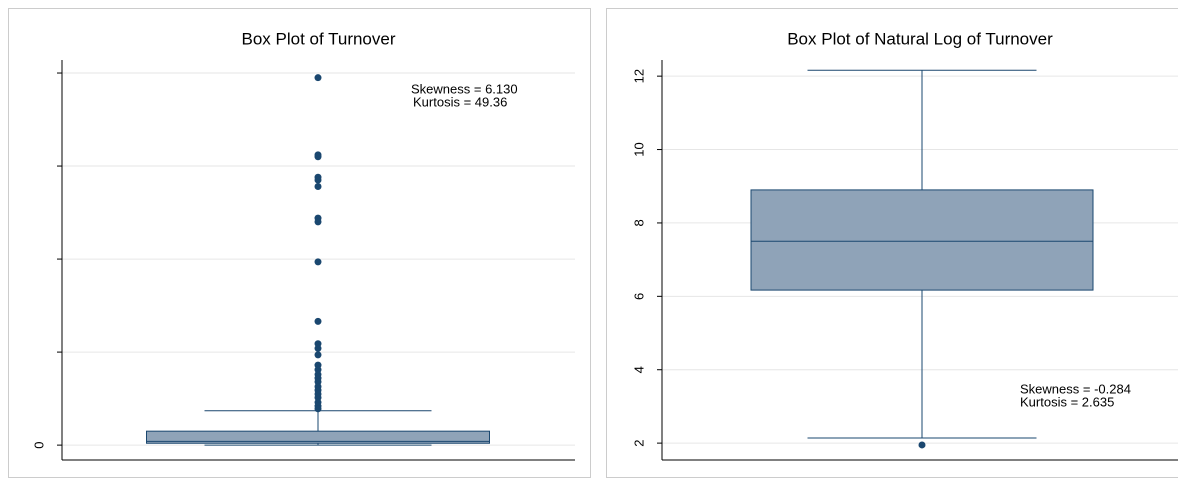 This screenshot has height=481, width=1178. What do you see at coordinates (1075, 388) in the screenshot?
I see `annotation: Skewness = -0.284` at bounding box center [1075, 388].